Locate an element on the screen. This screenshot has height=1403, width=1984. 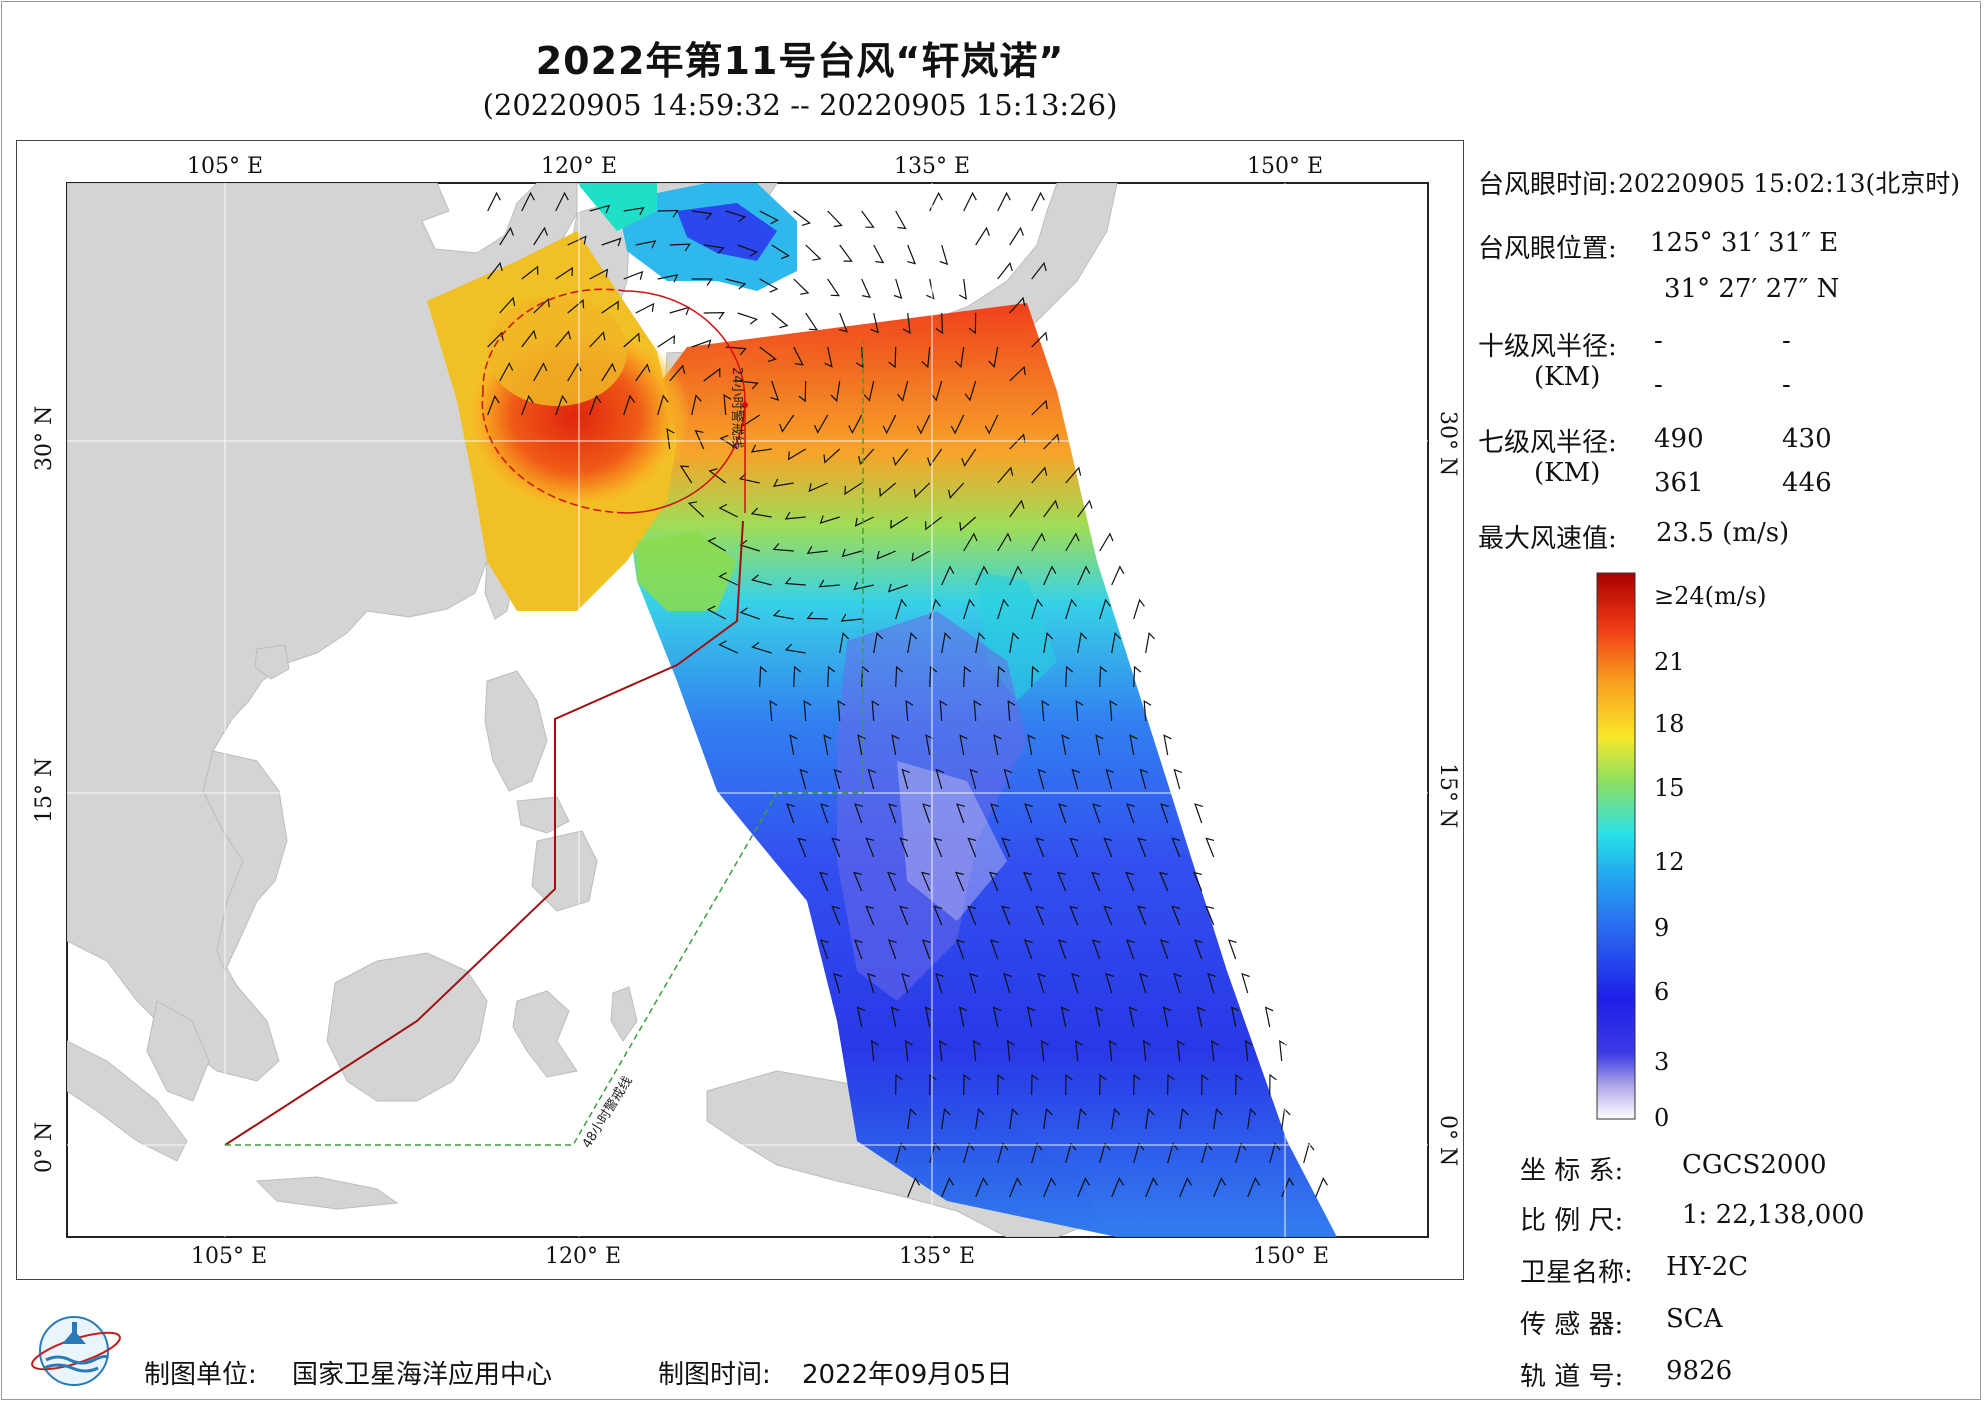
land-java is located at coordinates (327, 1193).